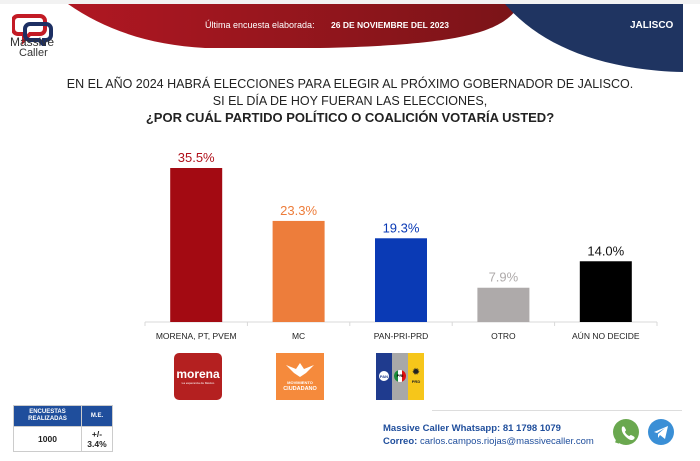  What do you see at coordinates (32, 32) in the screenshot?
I see `chat-bubbles-icon` at bounding box center [32, 32].